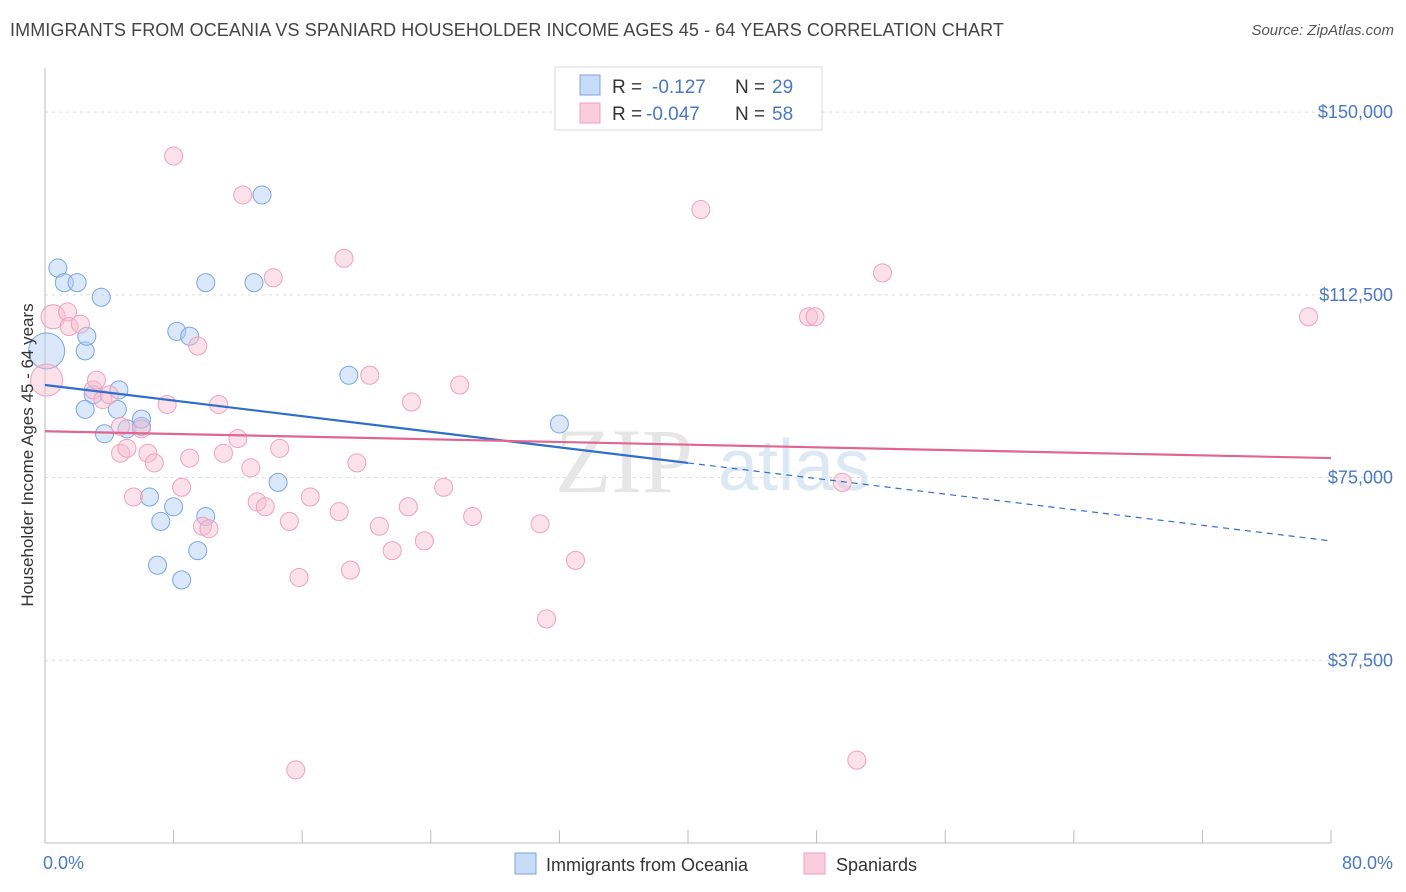 This screenshot has width=1406, height=892. I want to click on legend-r-value-spaniards: -0.047, so click(673, 114).